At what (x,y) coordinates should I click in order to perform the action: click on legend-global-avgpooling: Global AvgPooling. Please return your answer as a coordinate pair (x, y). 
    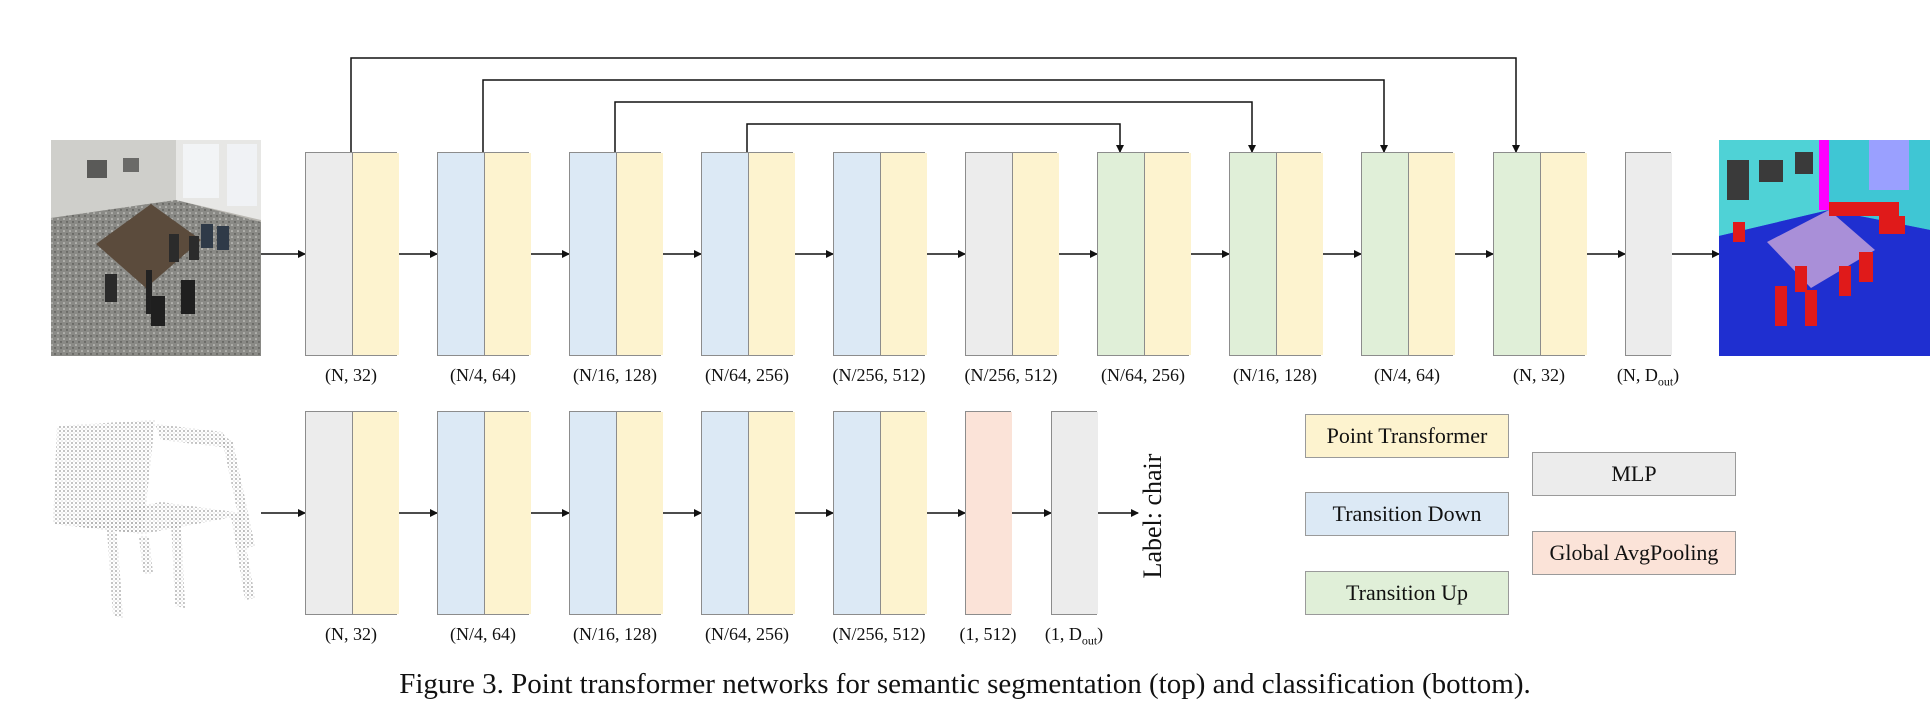
    Looking at the image, I should click on (1634, 553).